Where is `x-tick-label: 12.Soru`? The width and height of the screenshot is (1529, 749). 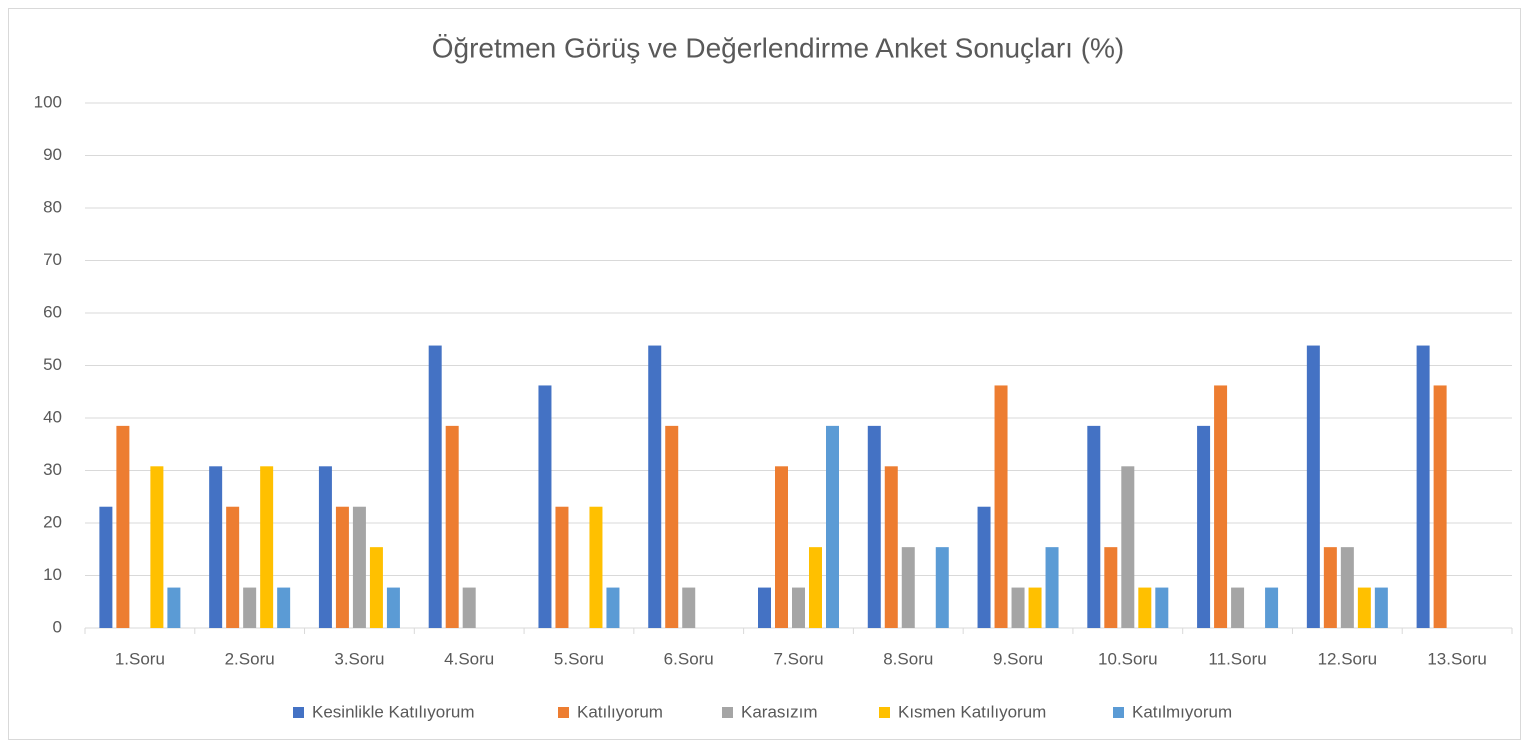 x-tick-label: 12.Soru is located at coordinates (1348, 658).